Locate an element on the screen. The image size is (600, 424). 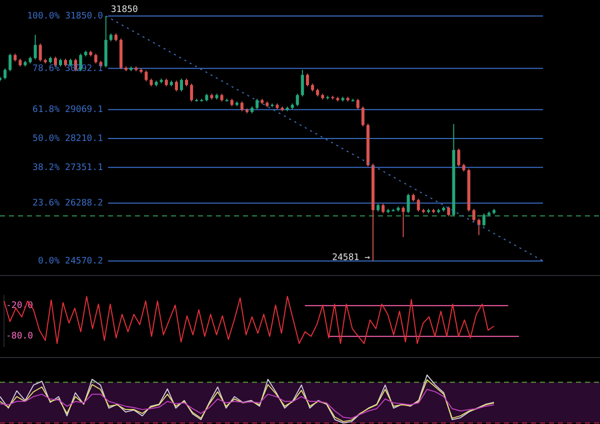
ref-line-label: 0.0% 24570.2 is located at coordinates (70, 261).